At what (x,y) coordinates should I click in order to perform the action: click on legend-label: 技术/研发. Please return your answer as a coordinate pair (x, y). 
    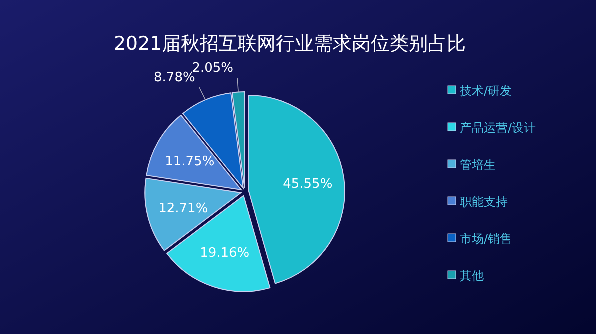
    Looking at the image, I should click on (485, 91).